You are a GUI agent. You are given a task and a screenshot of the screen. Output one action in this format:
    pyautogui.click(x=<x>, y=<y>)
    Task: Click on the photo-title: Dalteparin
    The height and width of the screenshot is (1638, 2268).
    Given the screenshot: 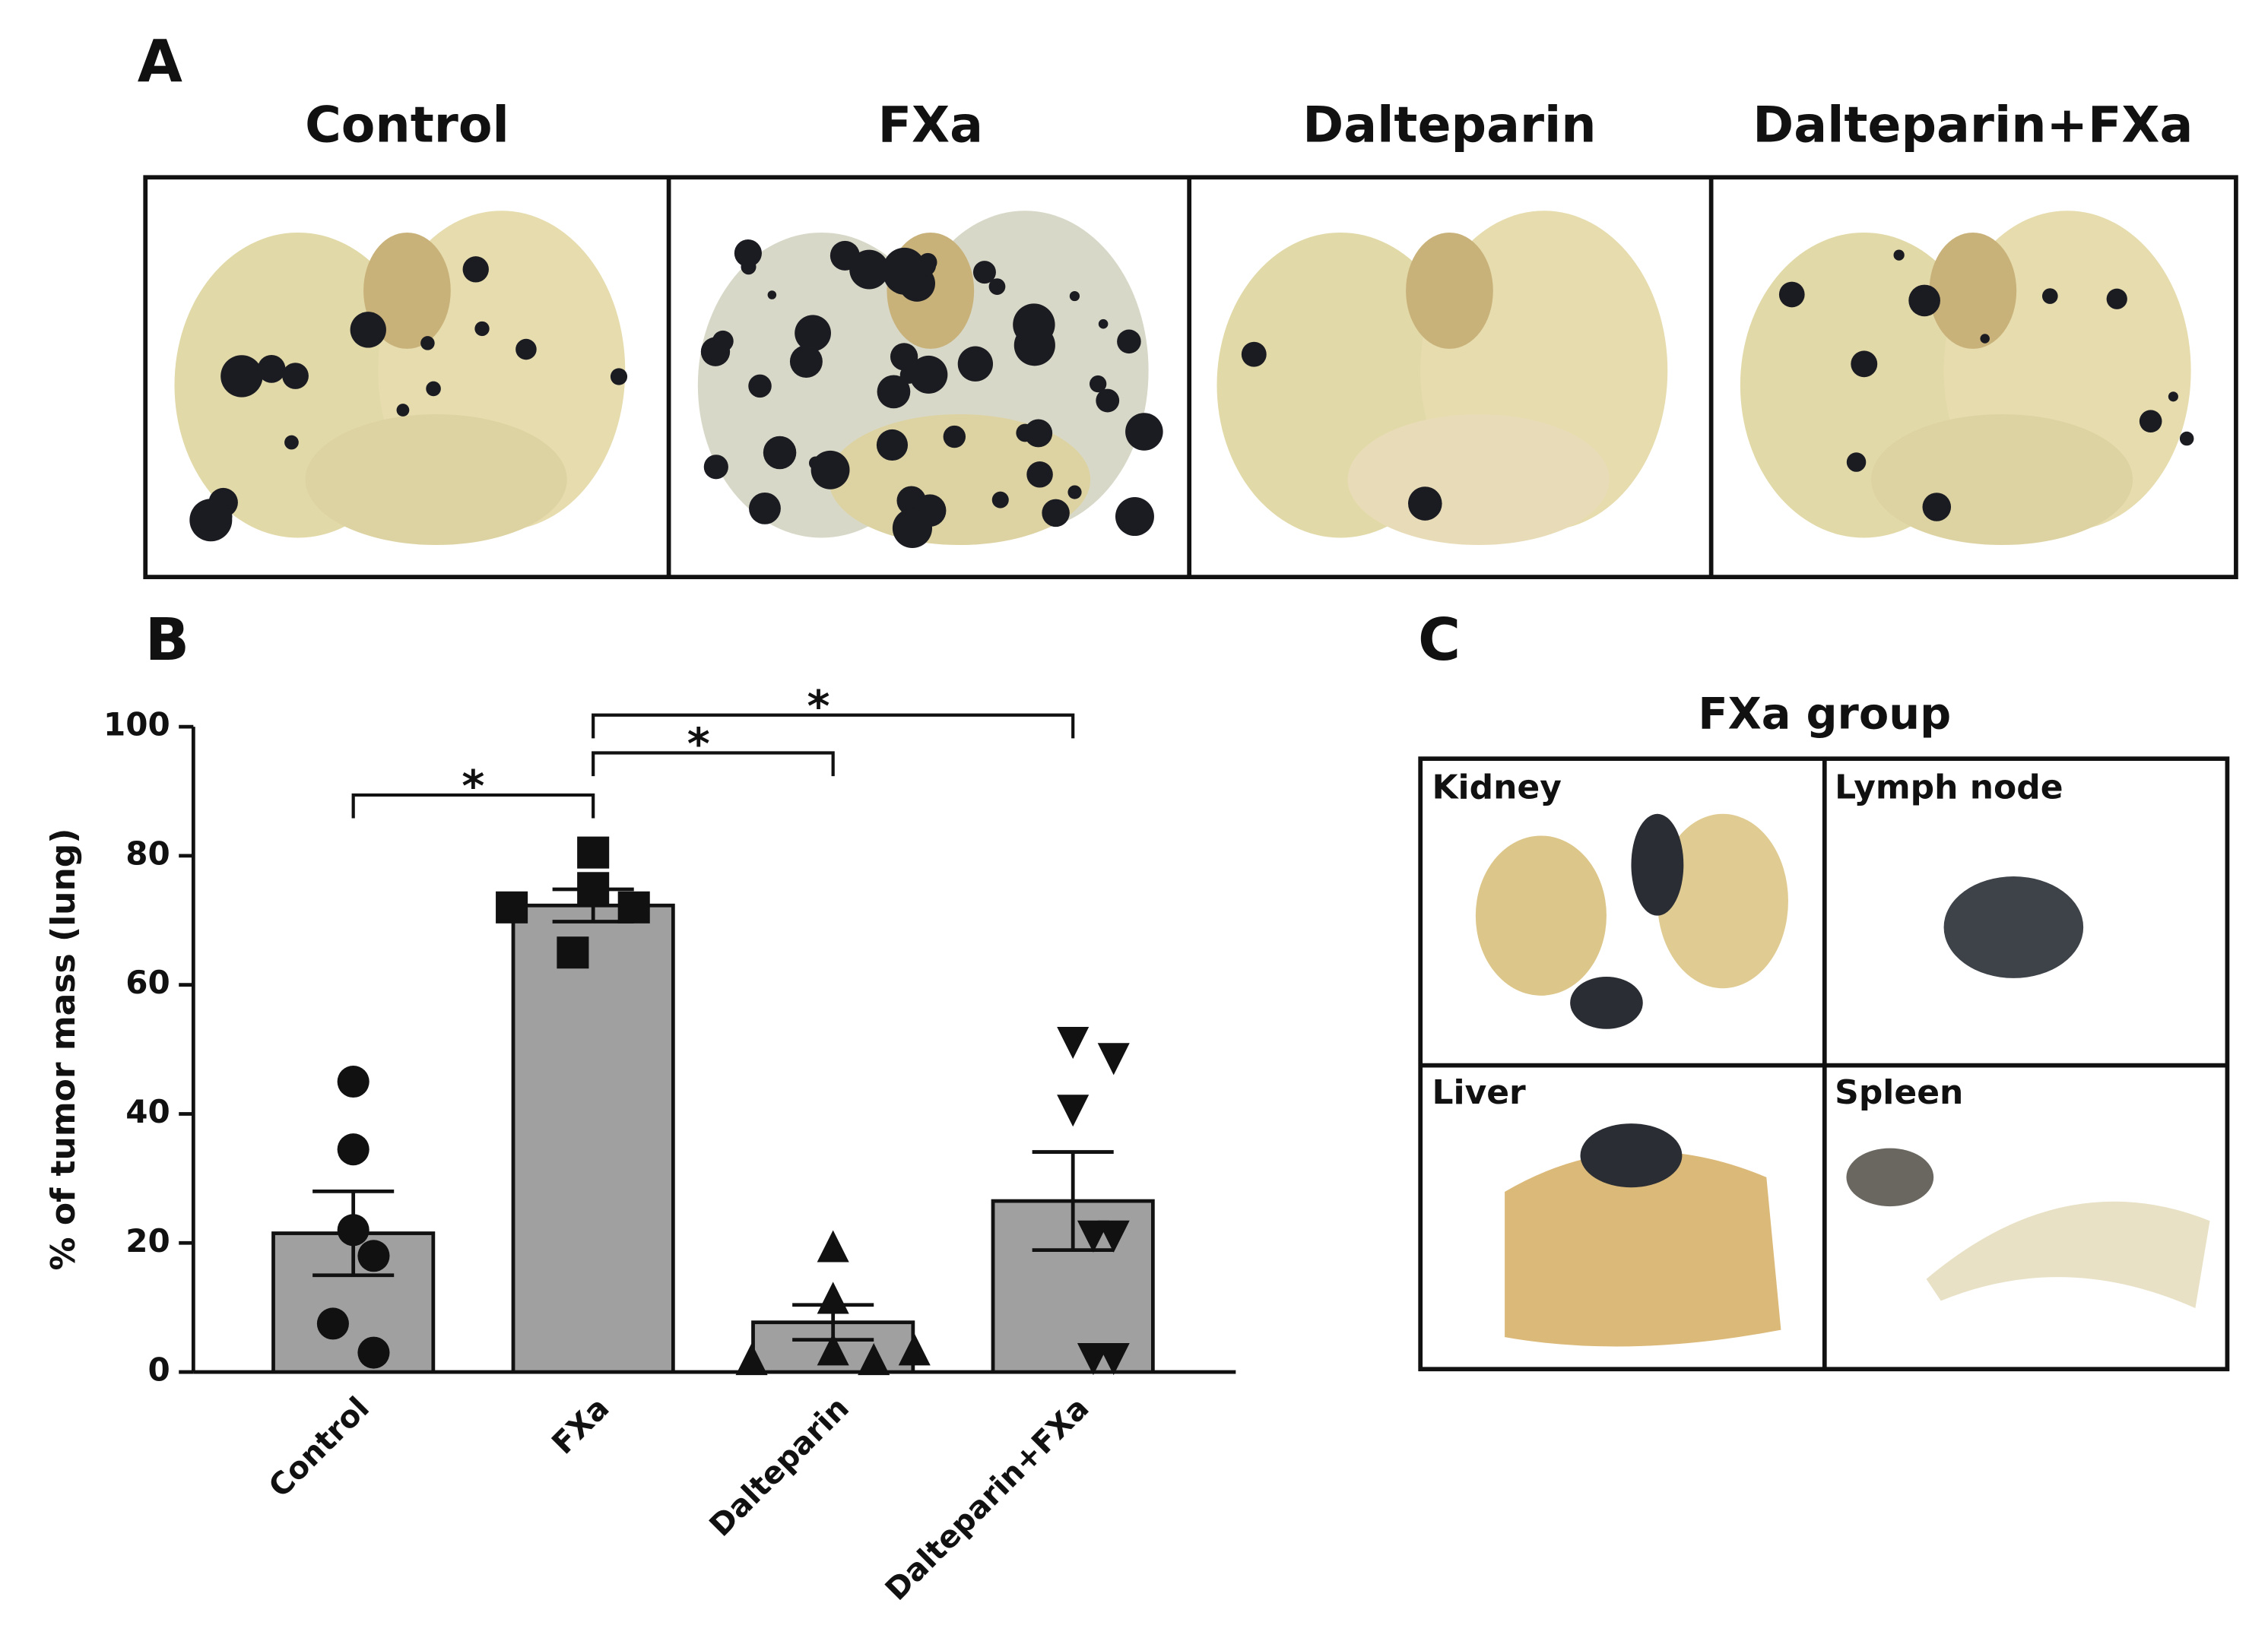 What is the action you would take?
    pyautogui.click(x=1449, y=125)
    